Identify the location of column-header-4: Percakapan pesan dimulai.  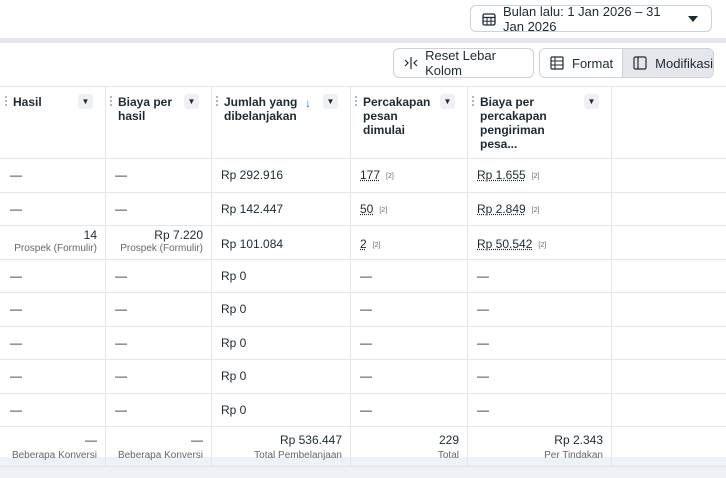
(399, 116).